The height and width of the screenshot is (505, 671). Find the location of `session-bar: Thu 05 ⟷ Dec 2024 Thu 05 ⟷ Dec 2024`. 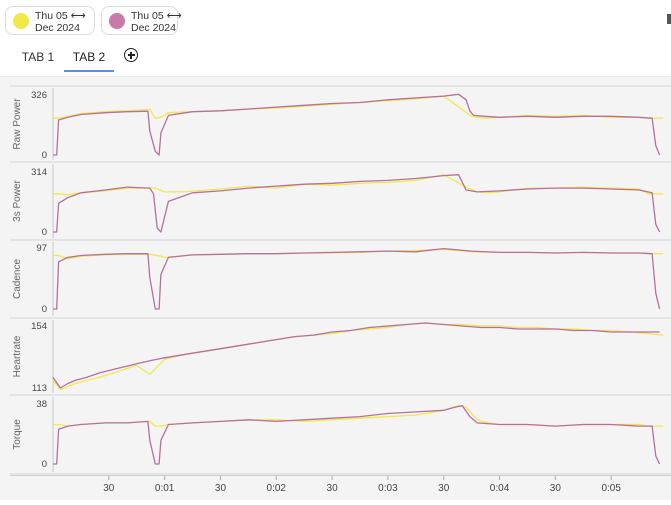

session-bar: Thu 05 ⟷ Dec 2024 Thu 05 ⟷ Dec 2024 is located at coordinates (335, 21).